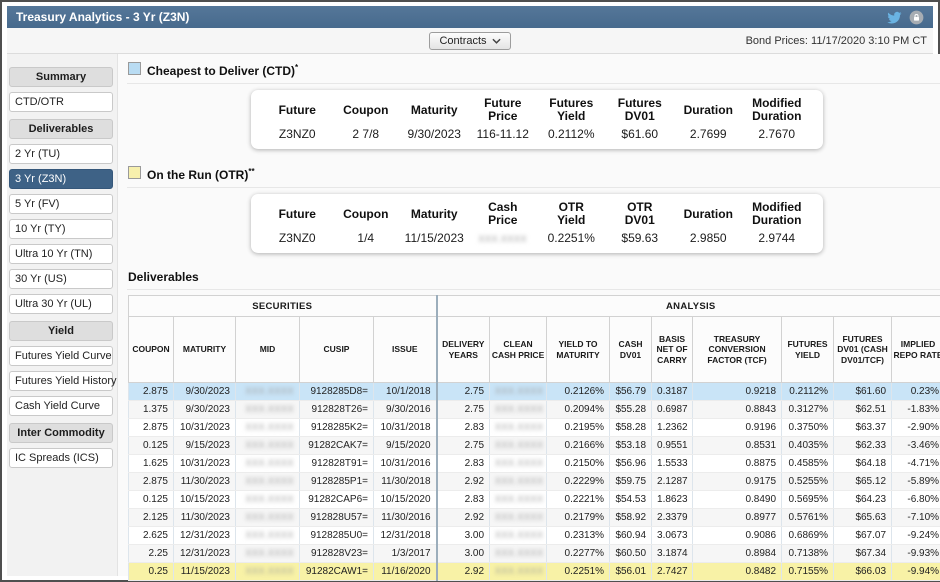  I want to click on table-cell: 3.00, so click(463, 553).